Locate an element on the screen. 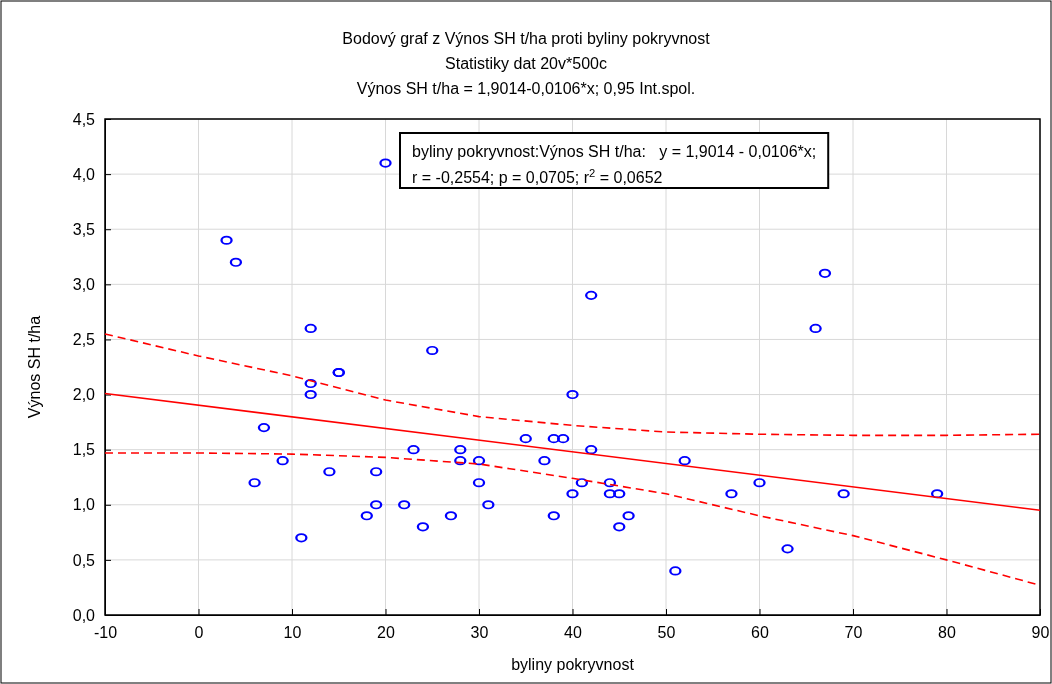 The image size is (1052, 684). x-axis-title: byliny pokryvnost is located at coordinates (573, 664).